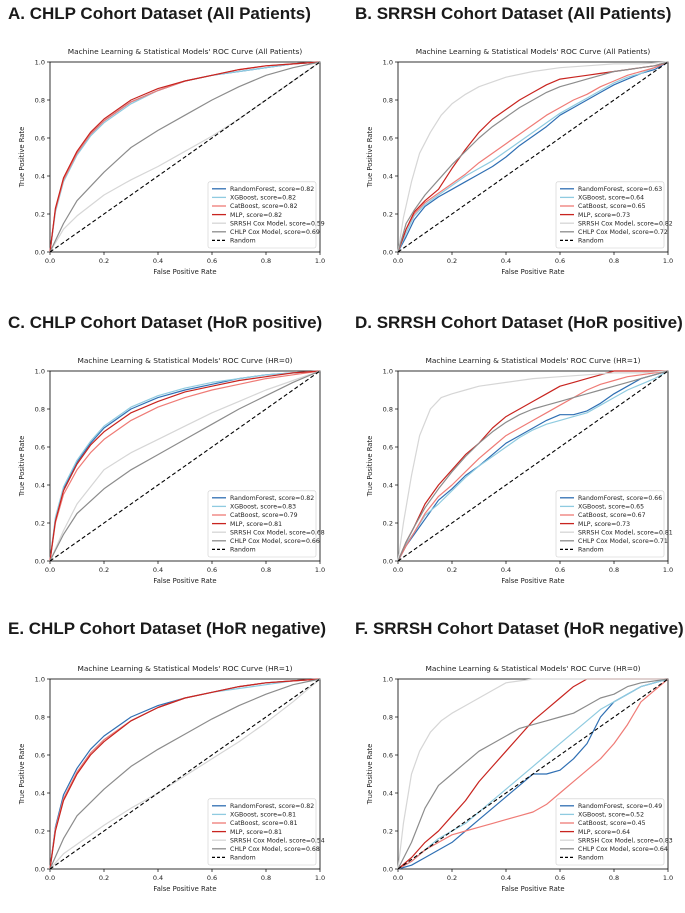  Describe the element at coordinates (165, 322) in the screenshot. I see `panel-c-heading: C. CHLP Cohort Dataset (HoR positive)` at that location.